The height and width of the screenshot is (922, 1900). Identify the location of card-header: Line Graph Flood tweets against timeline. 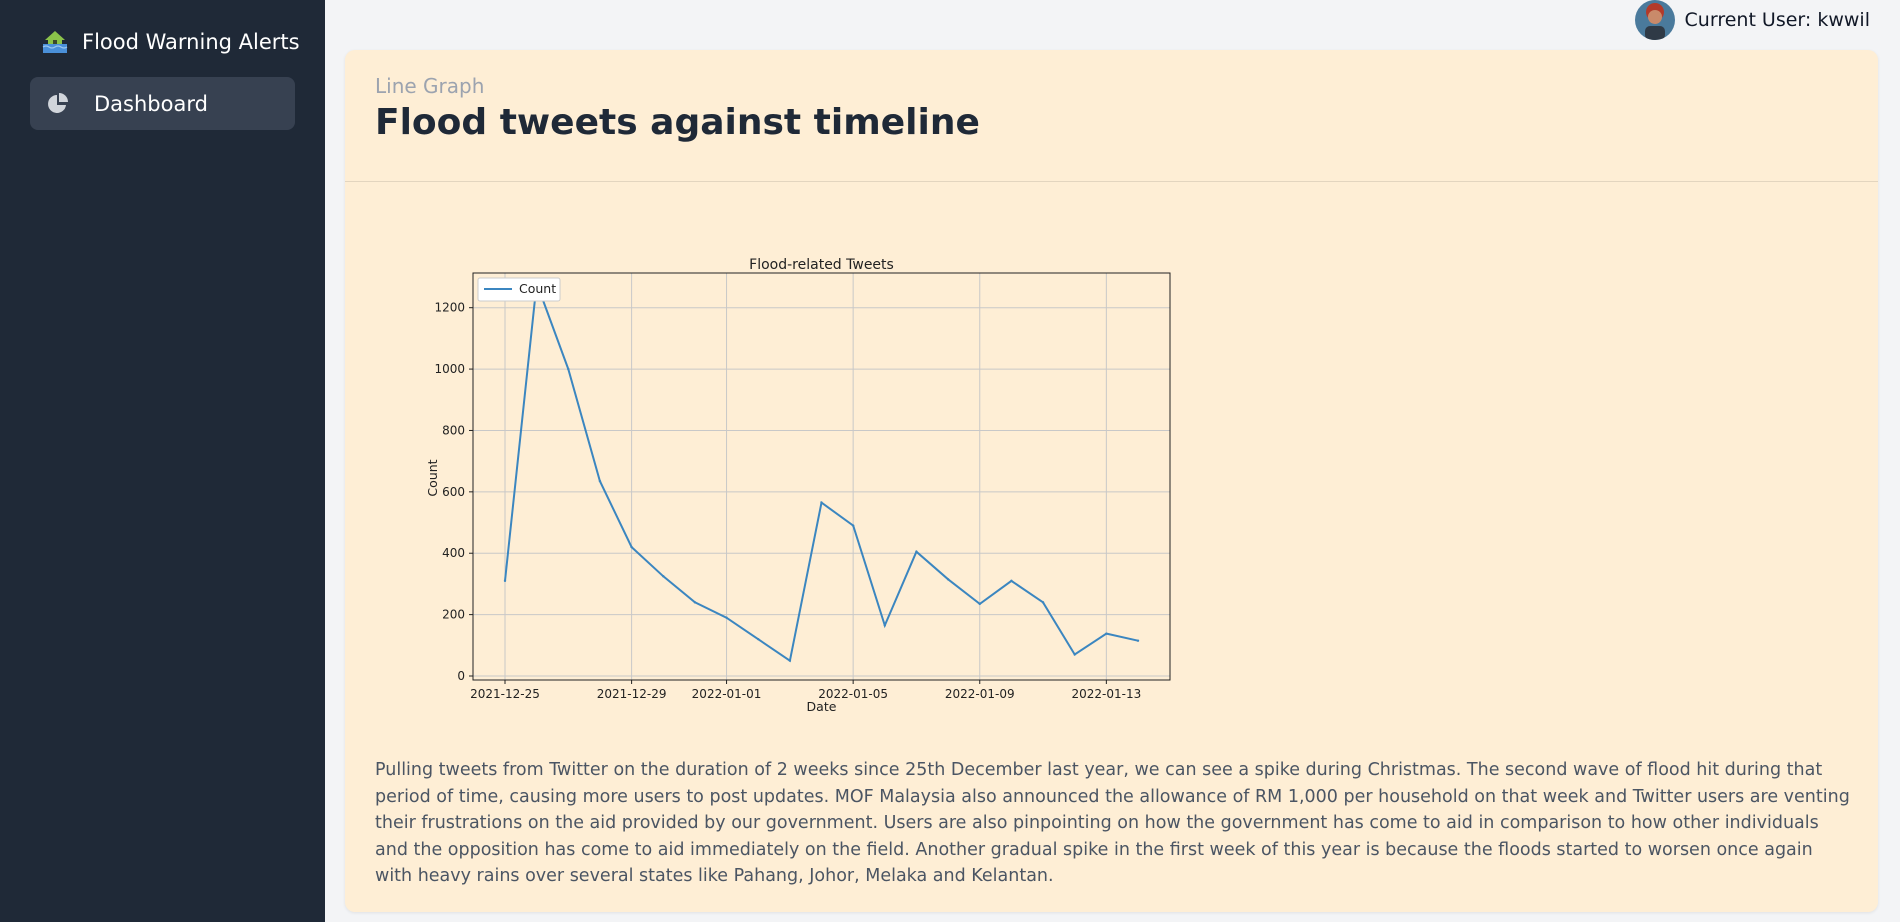
(1111, 116).